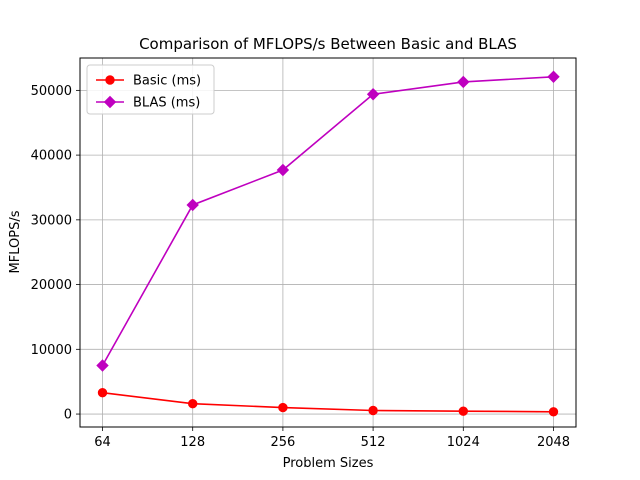  I want to click on y-axis-label: MFLOPS/s, so click(15, 241).